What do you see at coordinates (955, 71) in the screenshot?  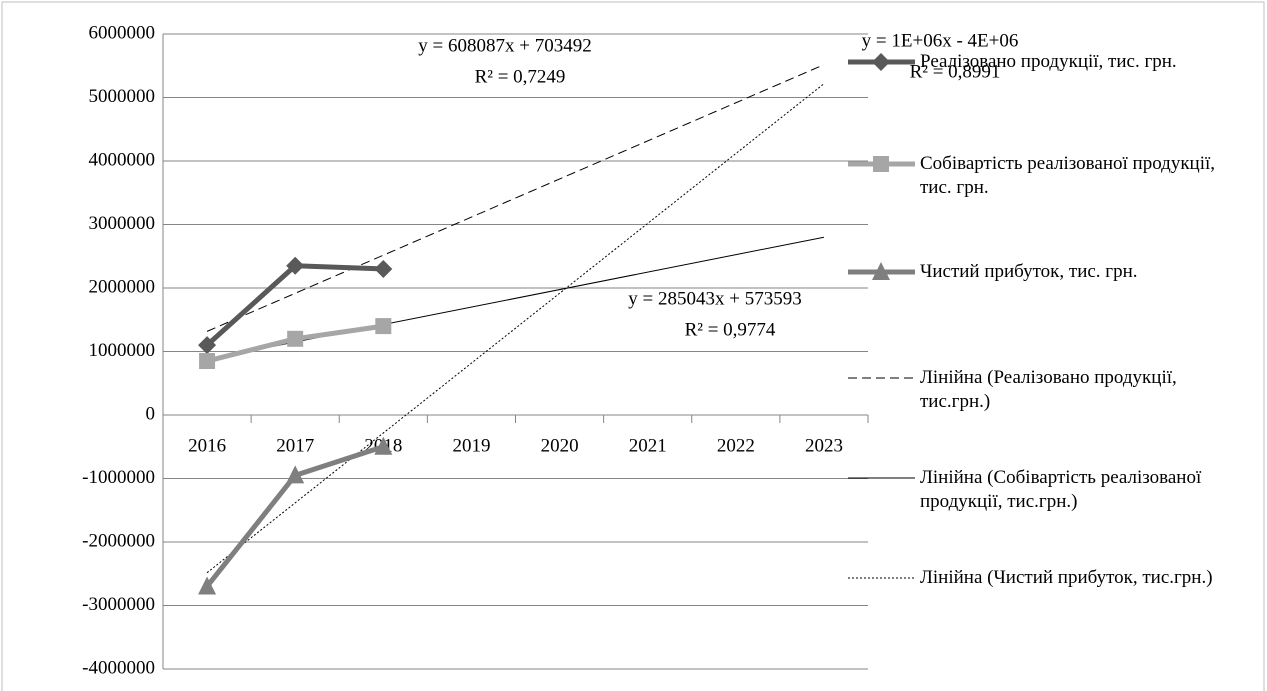 I see `trend-equation: R² = 0,8991` at bounding box center [955, 71].